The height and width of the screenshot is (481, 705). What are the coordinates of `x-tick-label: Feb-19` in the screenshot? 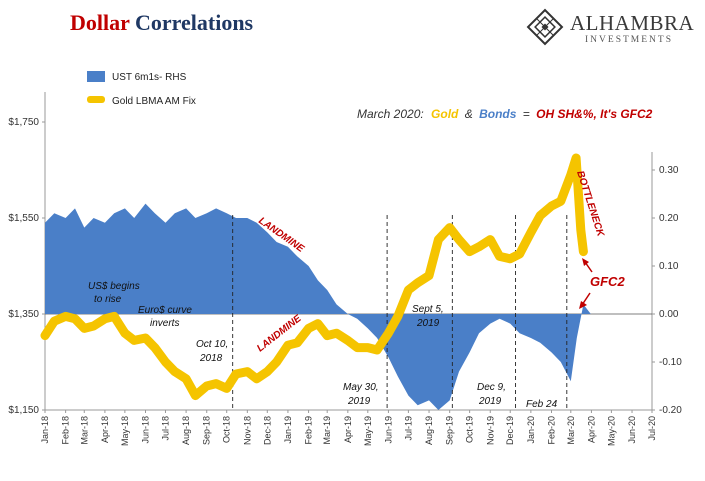 It's located at (309, 430).